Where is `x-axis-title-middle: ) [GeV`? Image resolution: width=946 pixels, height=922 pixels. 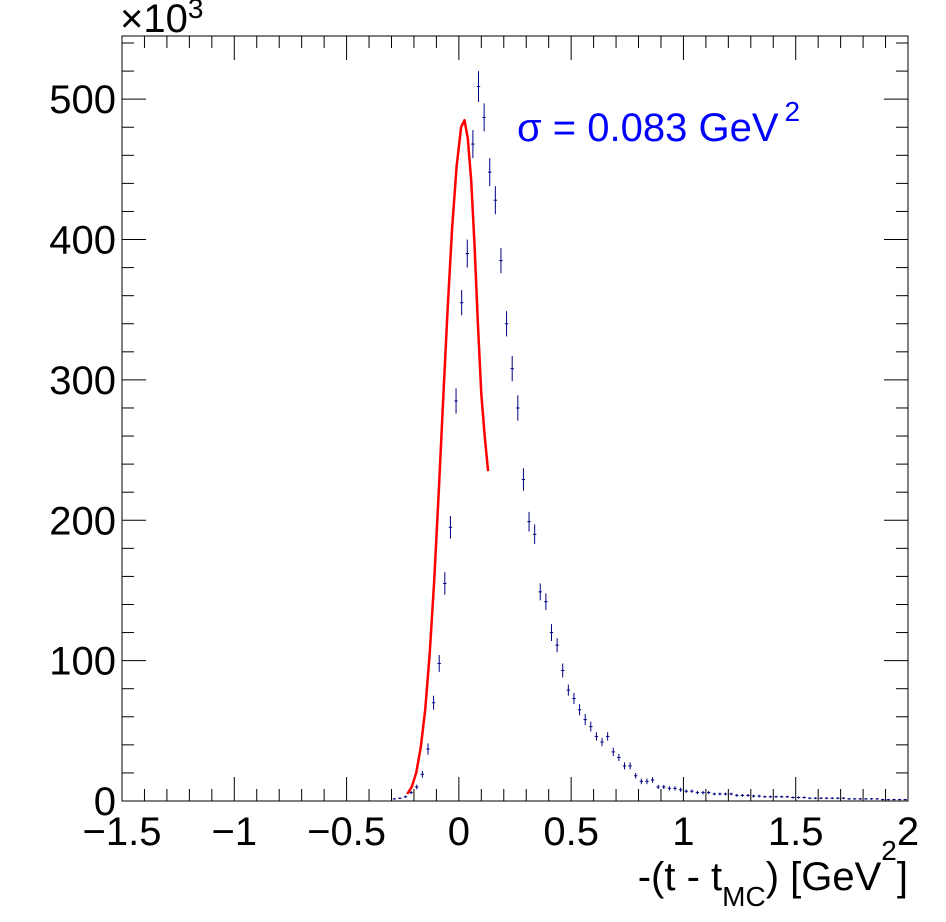
x-axis-title-middle: ) [GeV is located at coordinates (824, 877).